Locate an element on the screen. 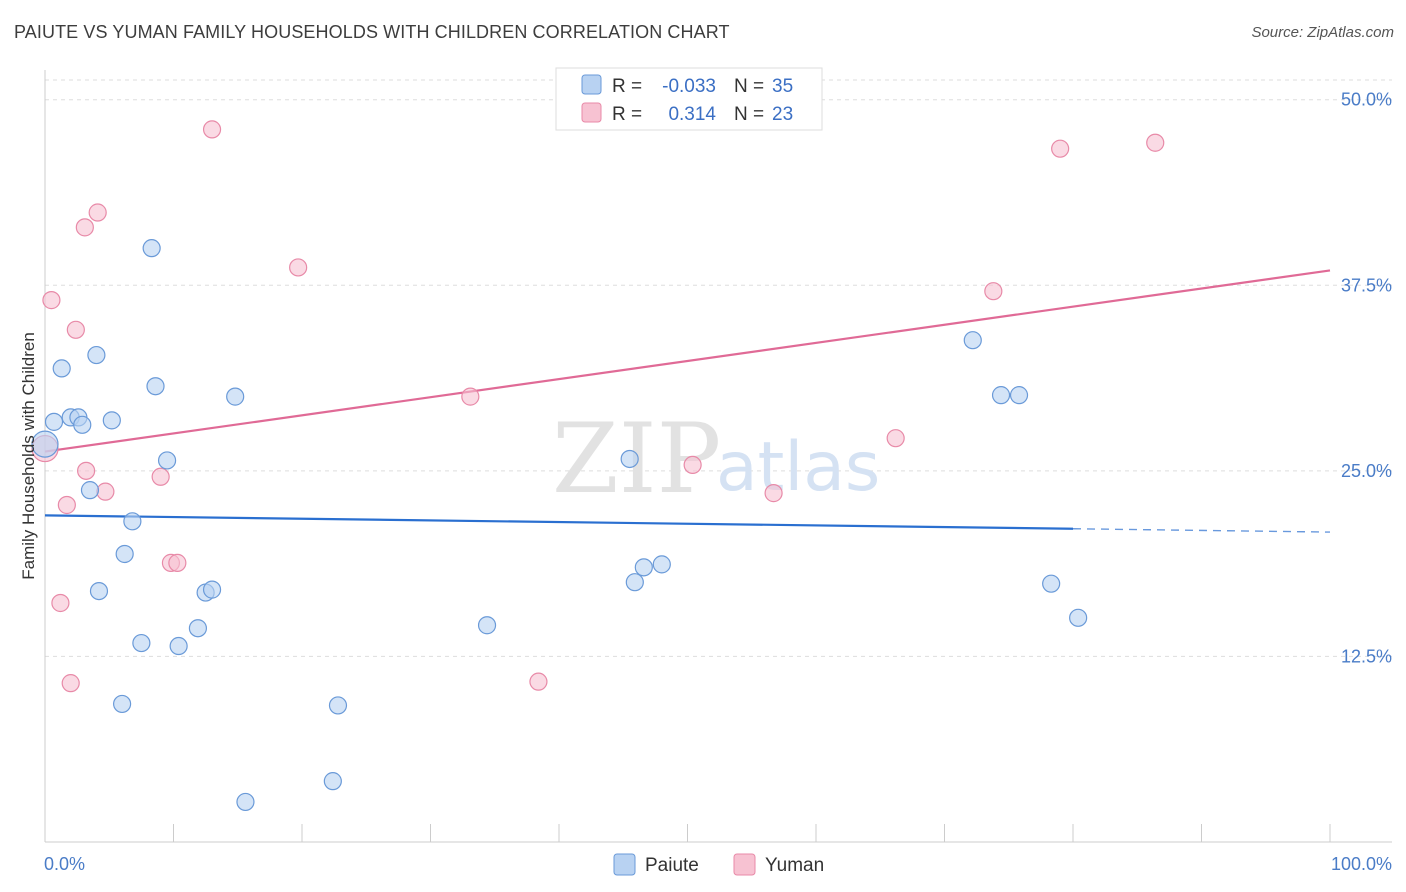 This screenshot has height=892, width=1406. watermark-atlas: atlas is located at coordinates (798, 467).